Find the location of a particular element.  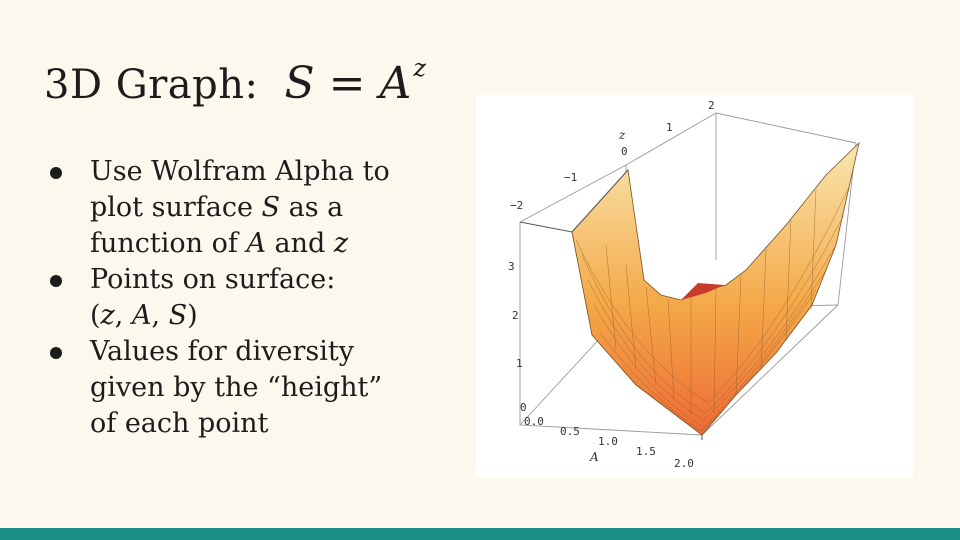

bullet-line: Points on surface: is located at coordinates (213, 279).